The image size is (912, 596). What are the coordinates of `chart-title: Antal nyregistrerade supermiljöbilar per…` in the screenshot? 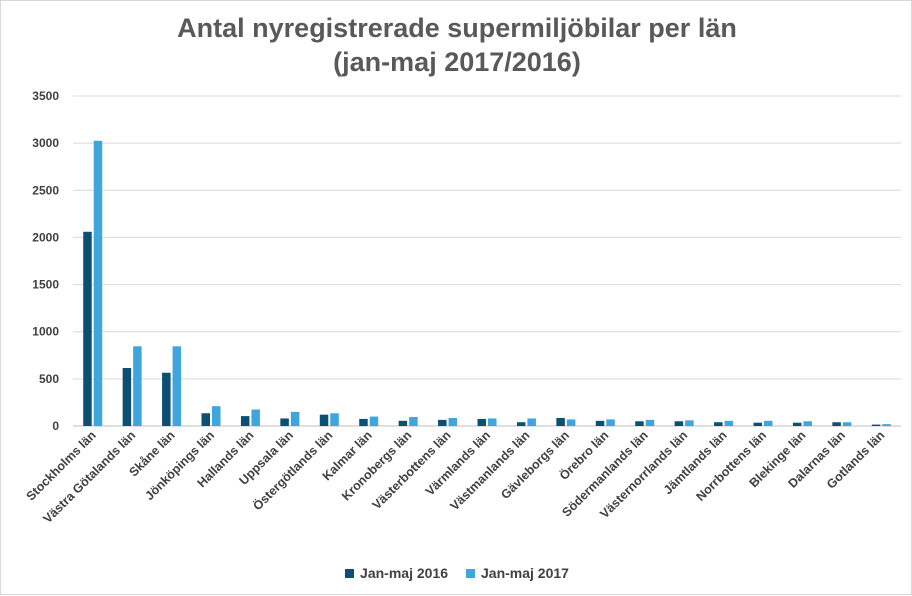 It's located at (456, 45).